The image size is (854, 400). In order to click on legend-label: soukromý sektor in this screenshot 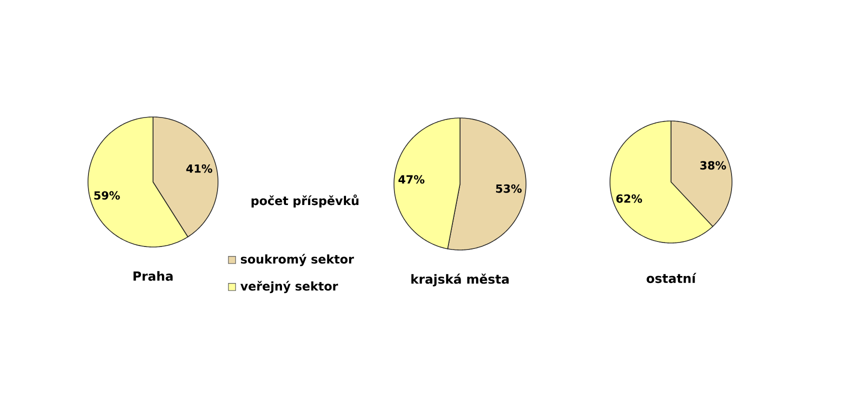, I will do `click(297, 260)`.